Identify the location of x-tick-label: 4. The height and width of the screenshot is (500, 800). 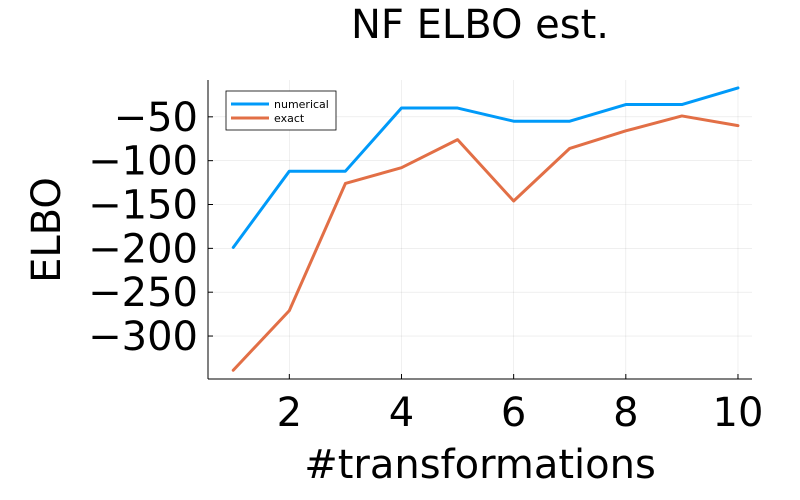
(401, 413).